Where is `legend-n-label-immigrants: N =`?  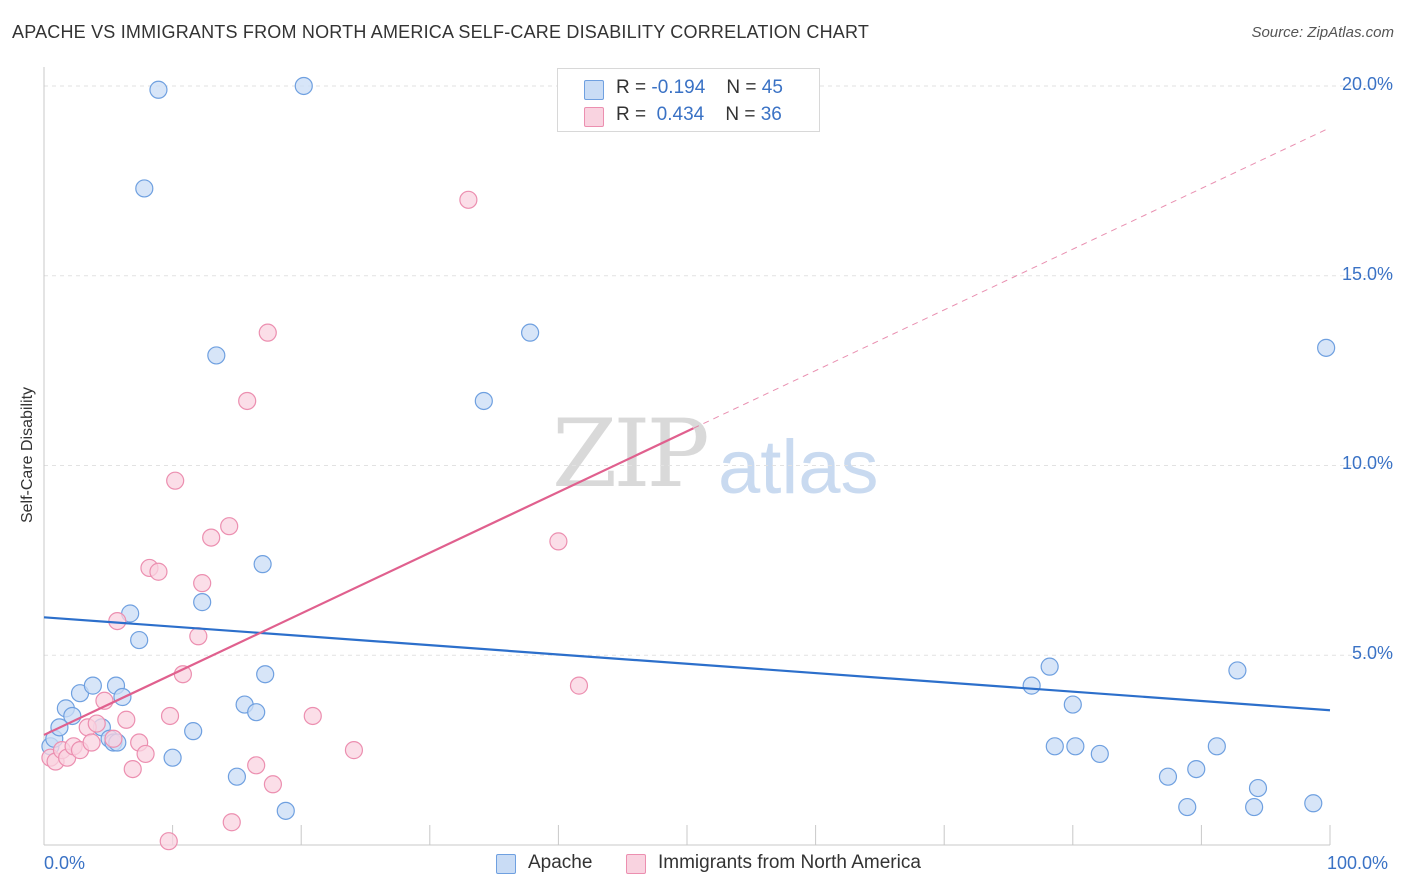 legend-n-label-immigrants: N = is located at coordinates (740, 114).